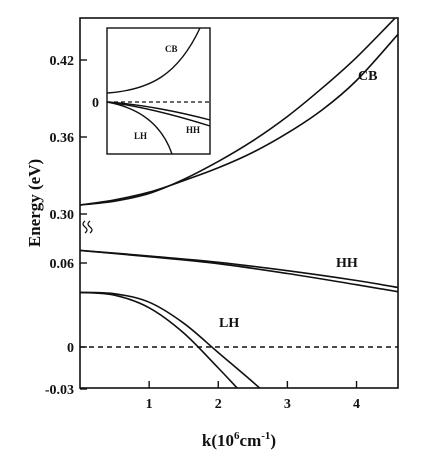 This screenshot has height=474, width=436. I want to click on y-tick-label: 0.36, so click(62, 138).